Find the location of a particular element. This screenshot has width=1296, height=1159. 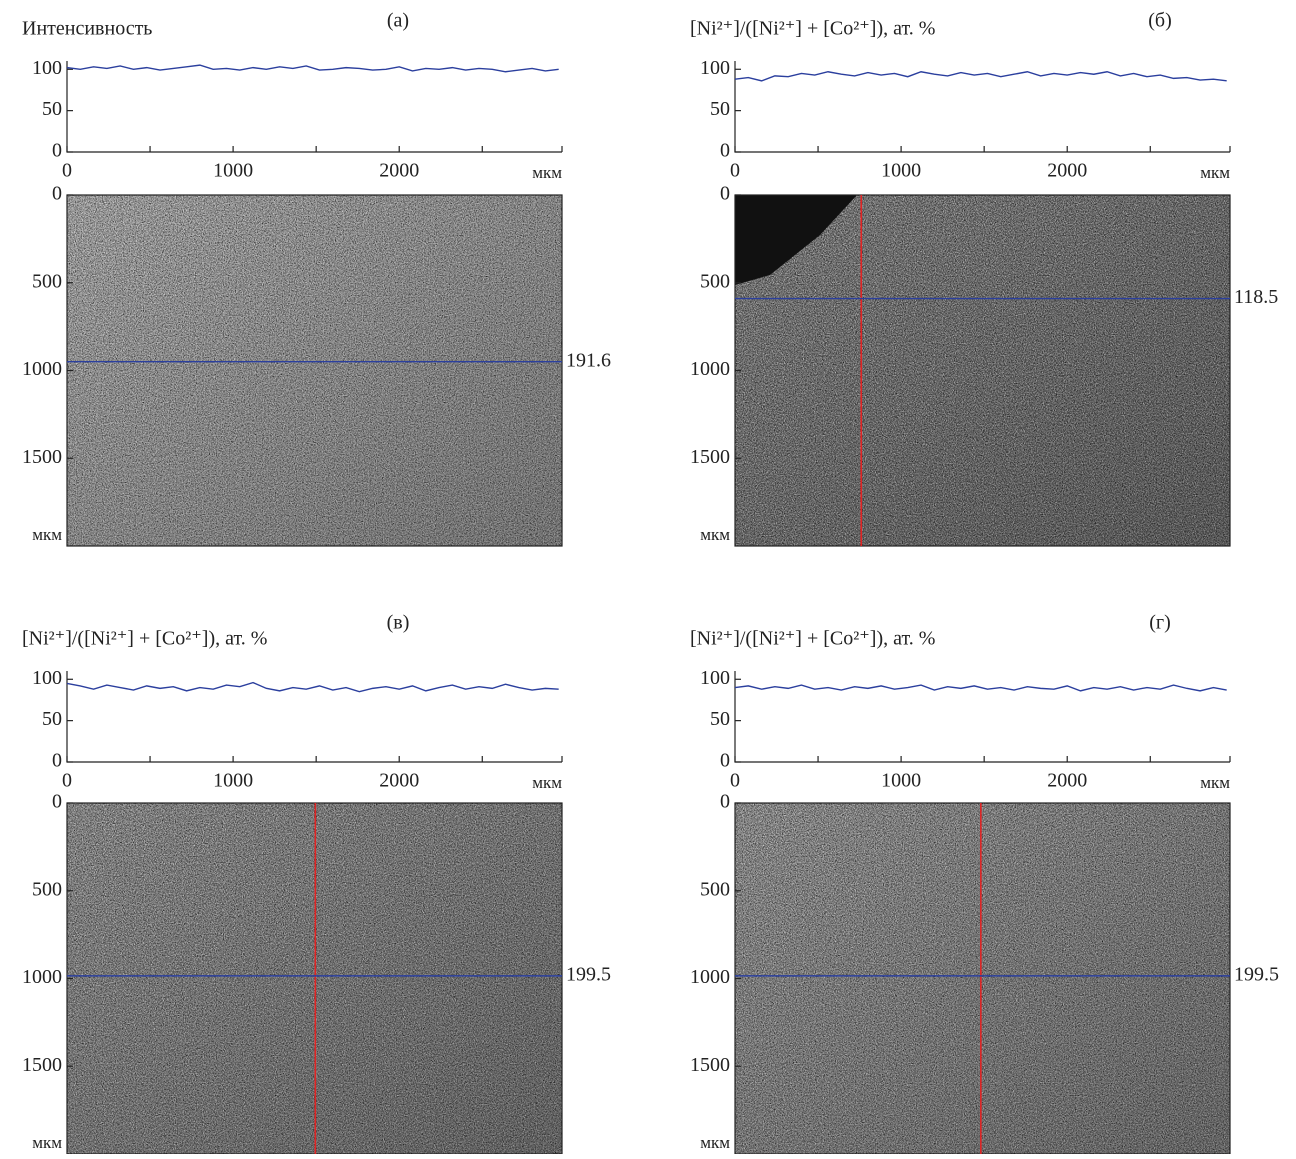

panel-label: (a) is located at coordinates (398, 21).